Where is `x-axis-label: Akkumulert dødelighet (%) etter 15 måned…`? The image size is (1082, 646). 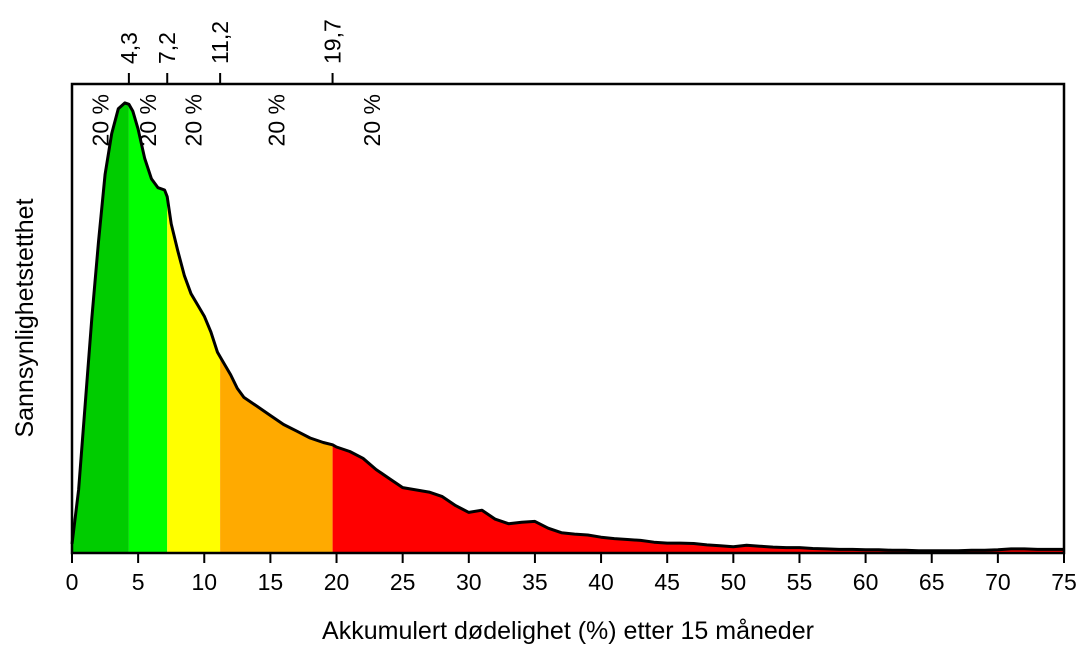
x-axis-label: Akkumulert dødelighet (%) etter 15 måned… is located at coordinates (568, 631).